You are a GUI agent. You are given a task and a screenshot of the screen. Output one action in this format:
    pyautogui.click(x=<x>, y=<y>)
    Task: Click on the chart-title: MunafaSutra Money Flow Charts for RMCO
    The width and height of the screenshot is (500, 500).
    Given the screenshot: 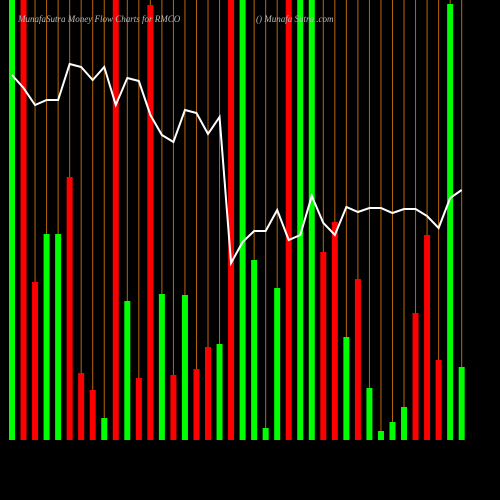 What is the action you would take?
    pyautogui.click(x=99, y=19)
    